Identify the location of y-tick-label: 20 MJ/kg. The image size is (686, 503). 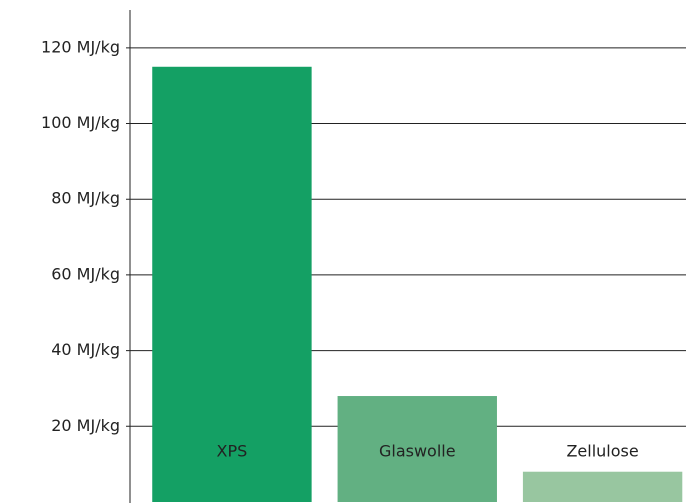
(85, 425).